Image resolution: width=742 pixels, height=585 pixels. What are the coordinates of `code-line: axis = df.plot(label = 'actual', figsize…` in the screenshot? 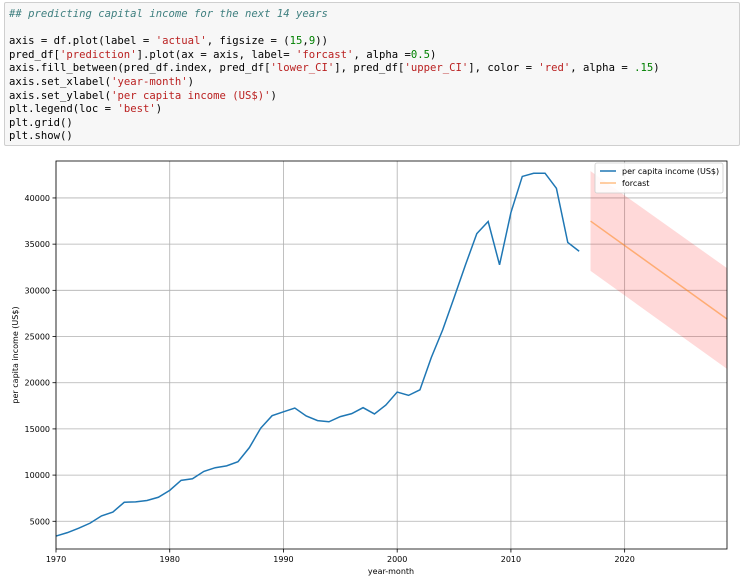 It's located at (334, 42).